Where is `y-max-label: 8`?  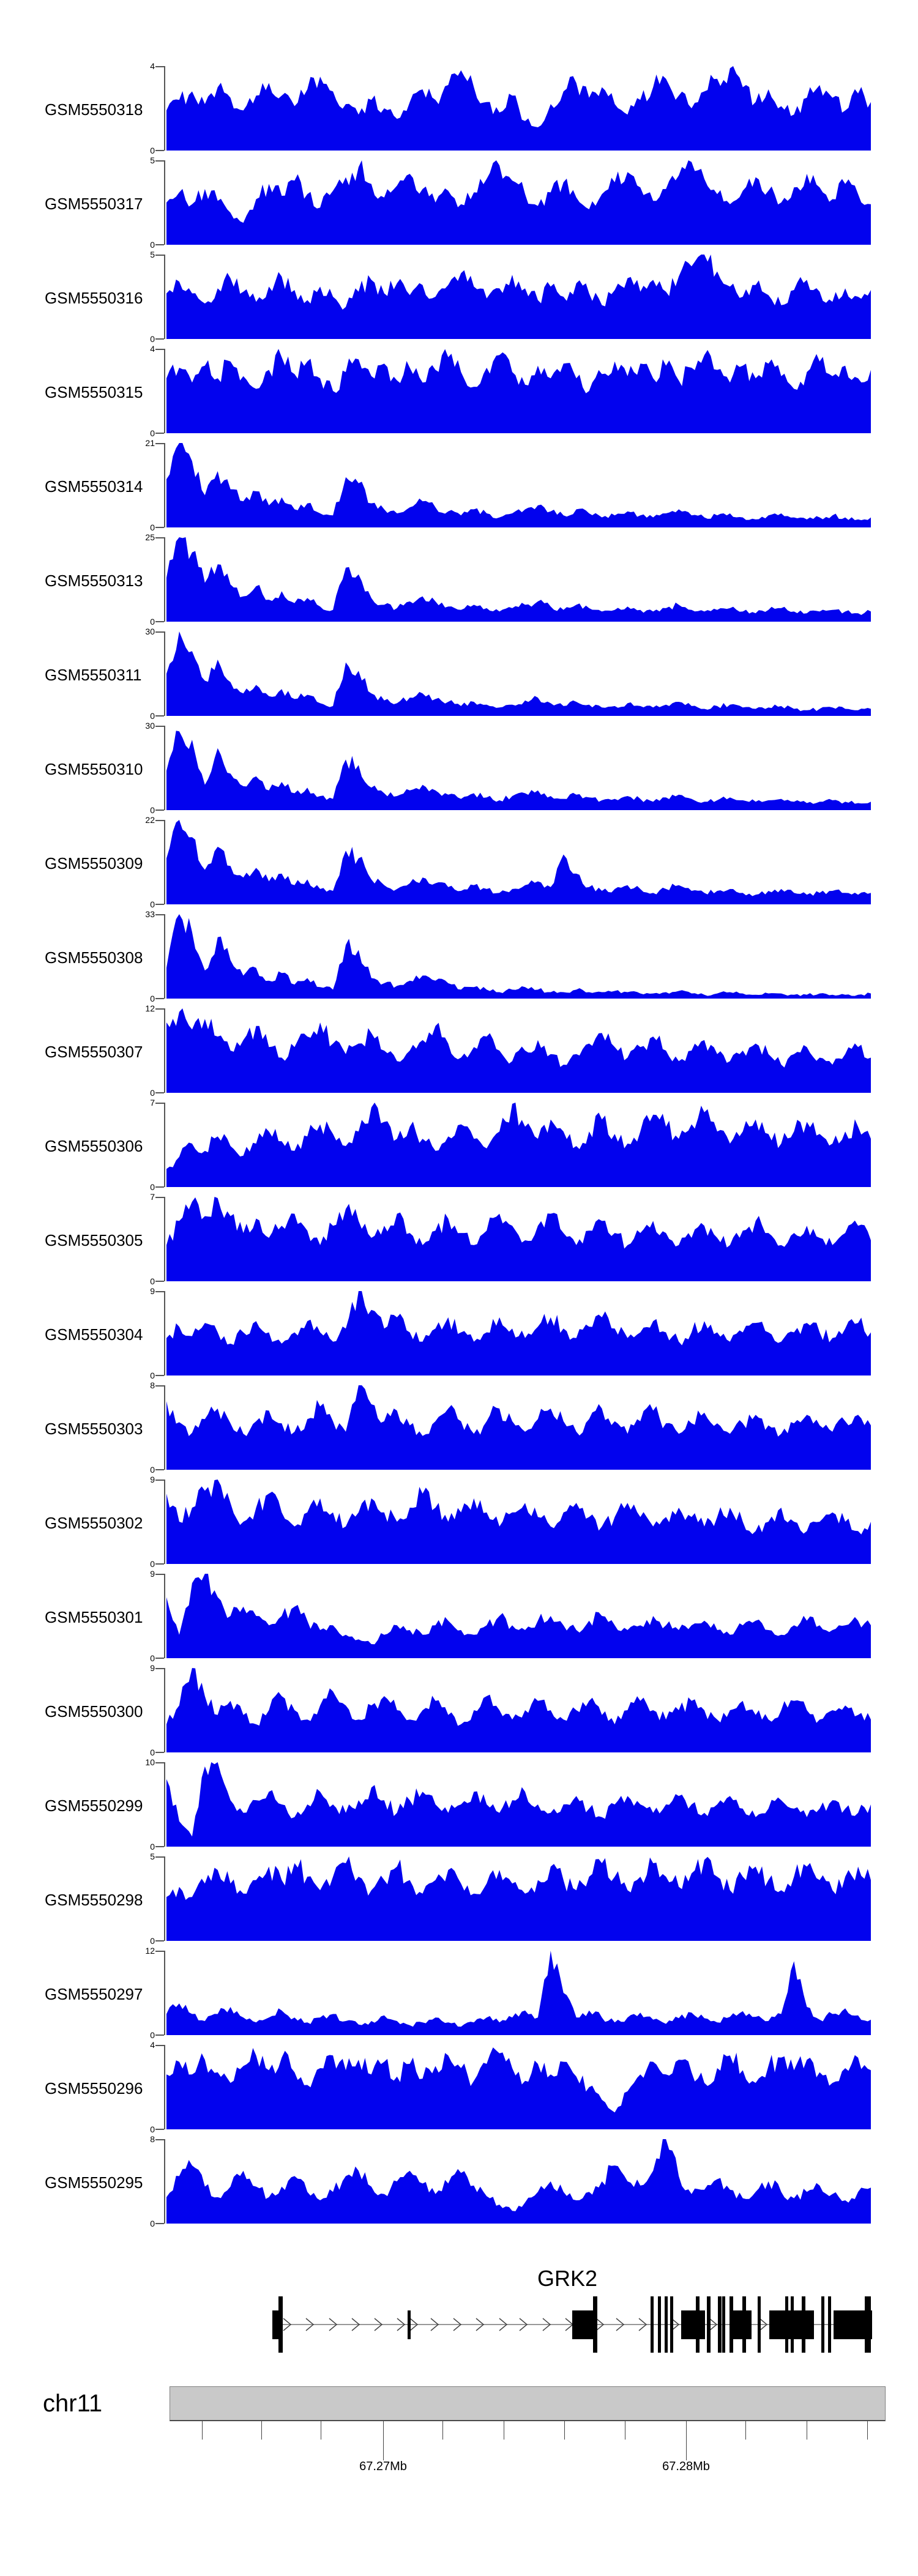
y-max-label: 8 is located at coordinates (152, 2139).